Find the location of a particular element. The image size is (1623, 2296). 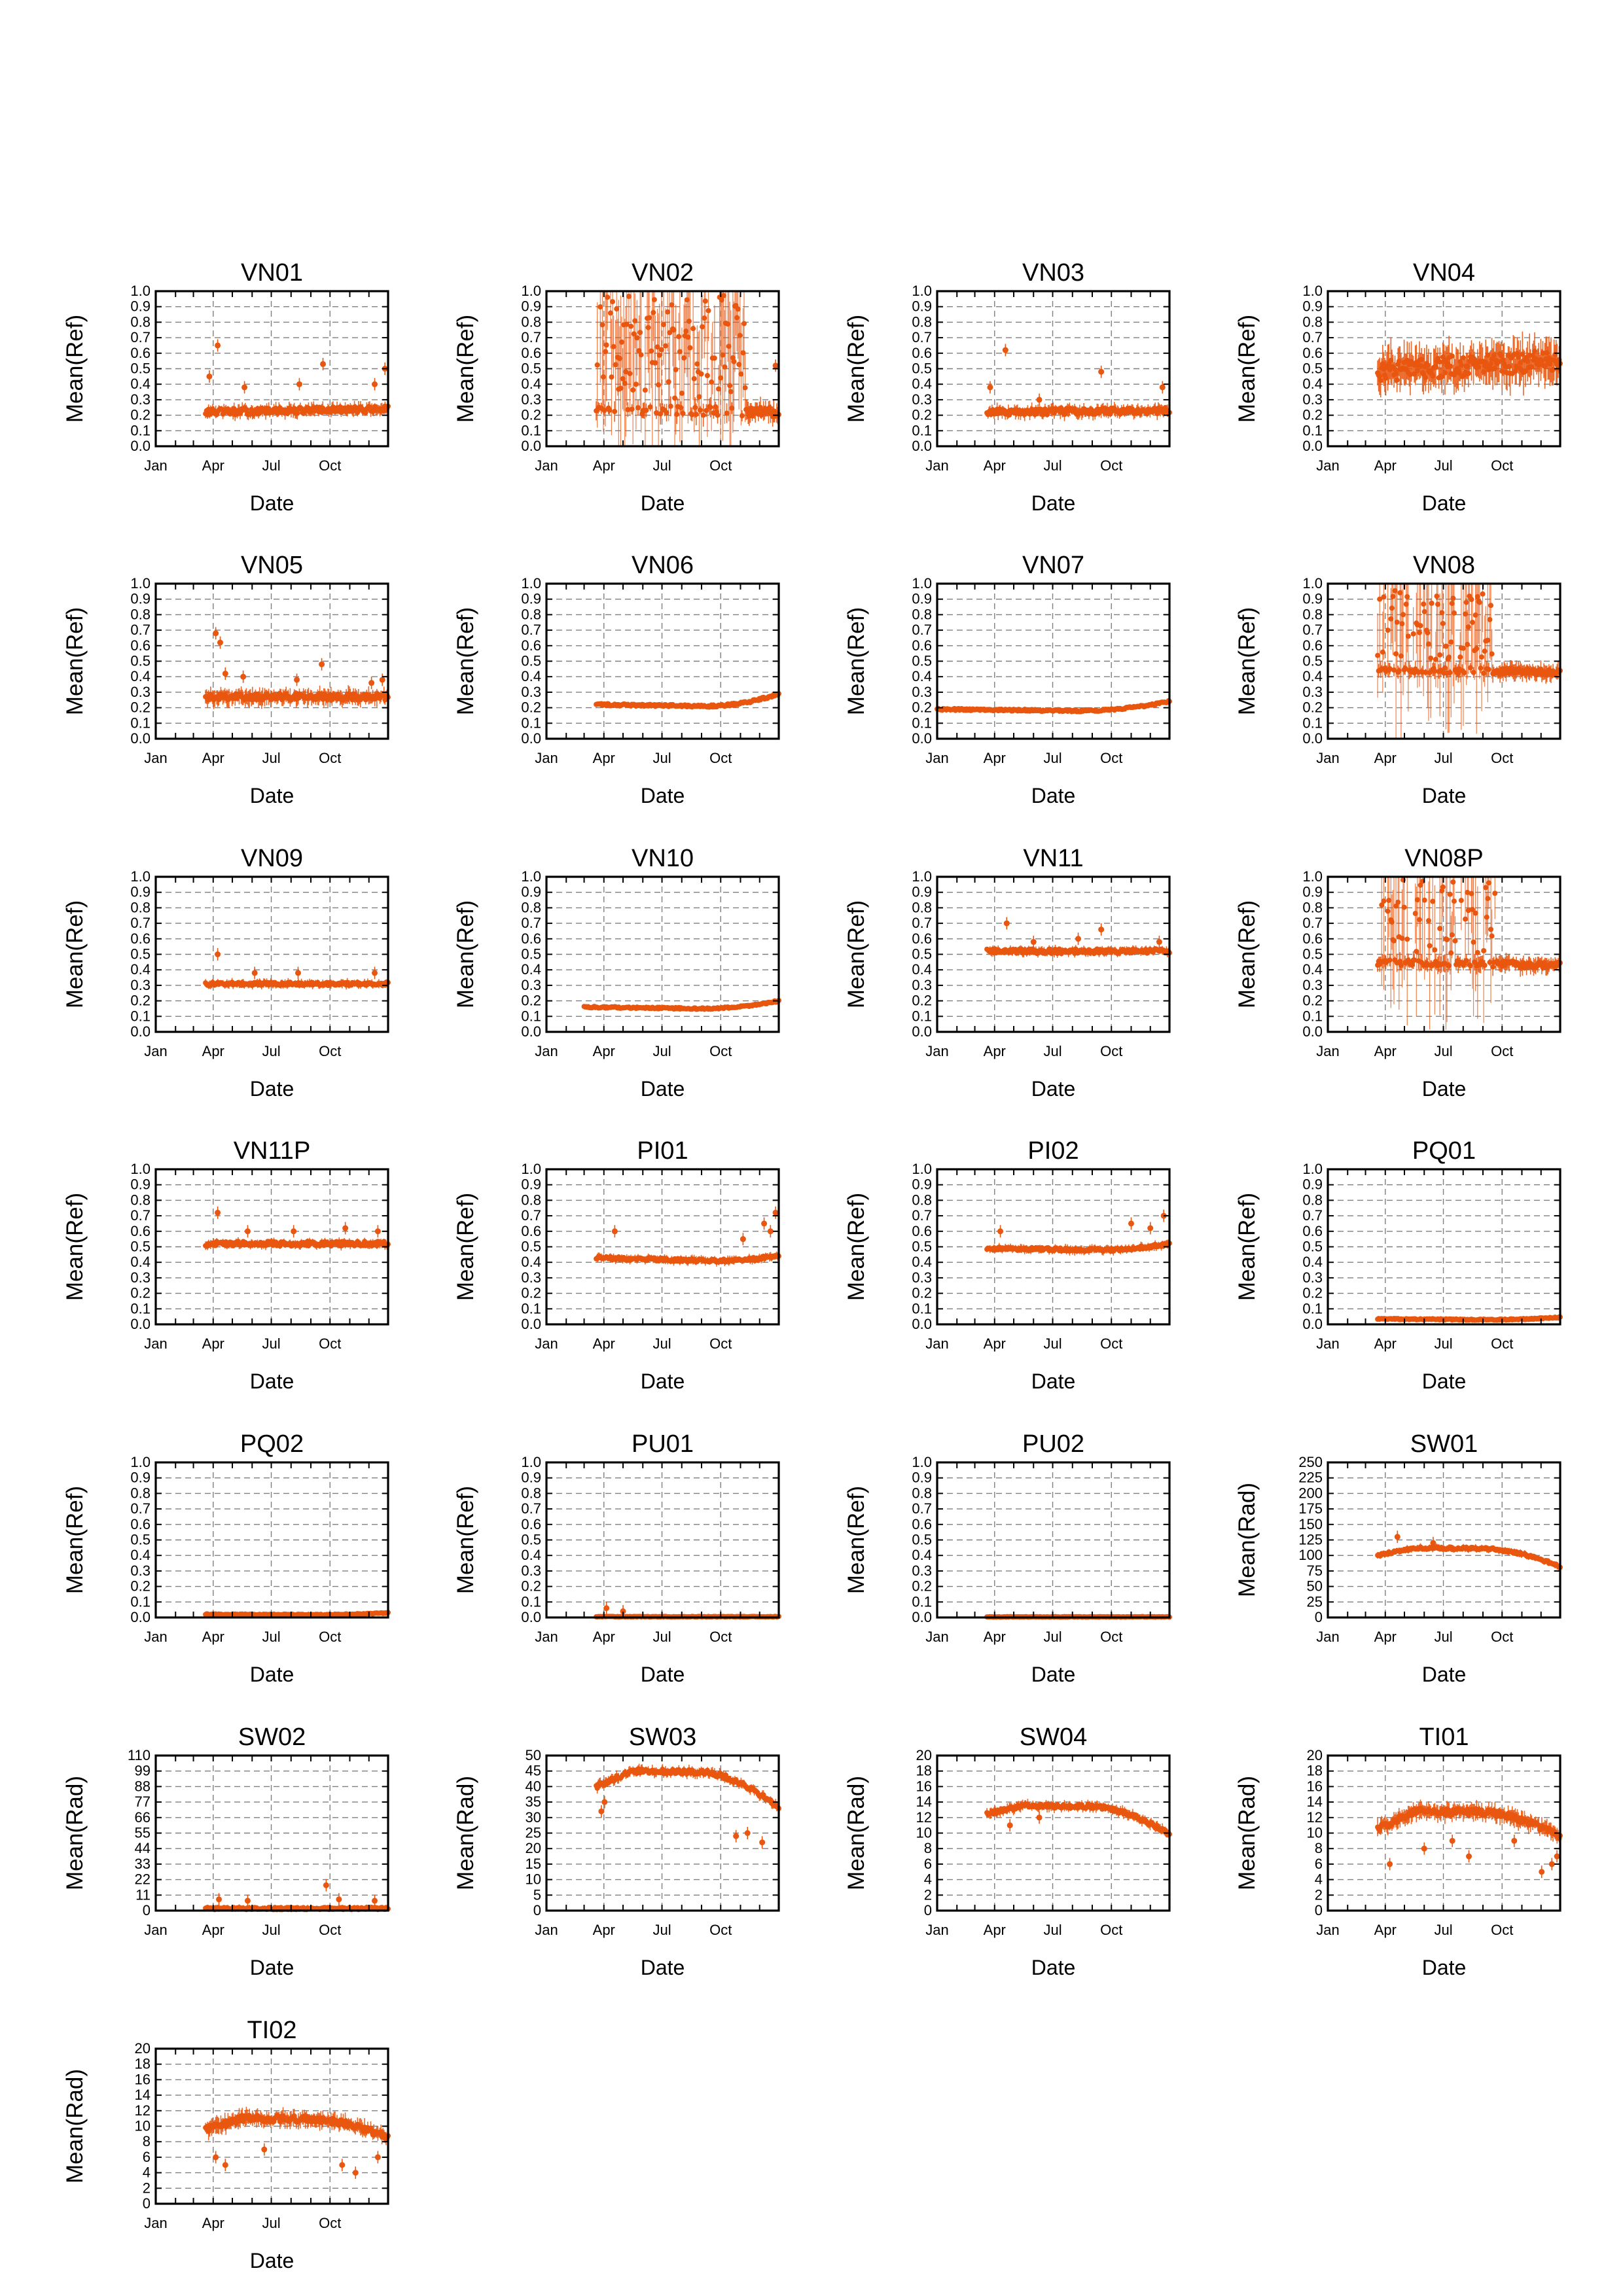

x-axis-label: Date is located at coordinates (663, 795).